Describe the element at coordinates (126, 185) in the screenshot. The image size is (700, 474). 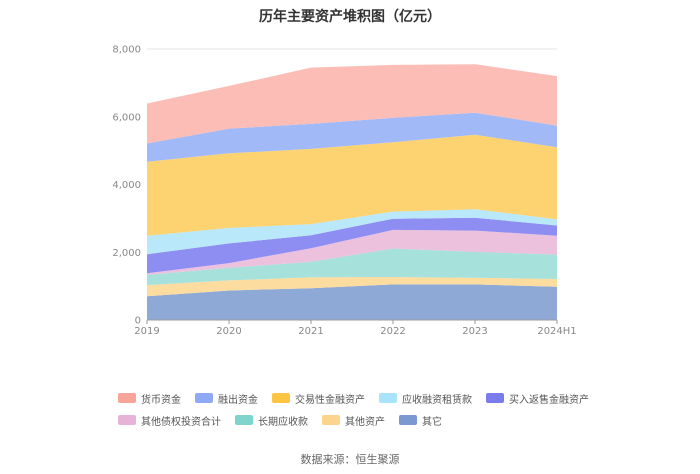
I see `y-tick-label: 4,000` at that location.